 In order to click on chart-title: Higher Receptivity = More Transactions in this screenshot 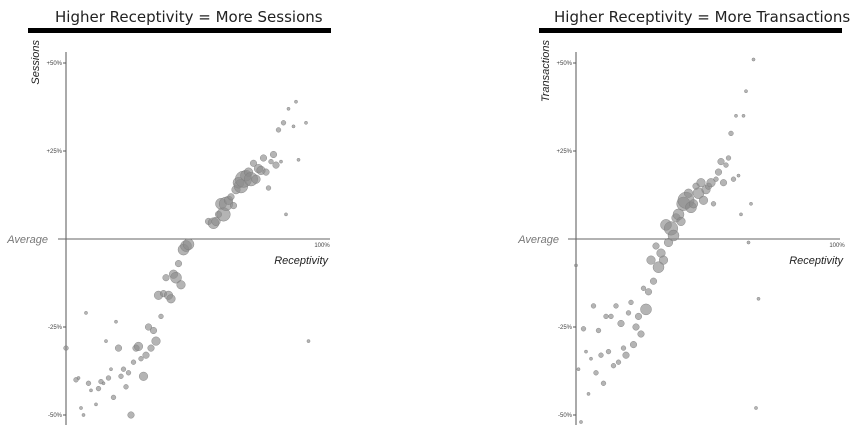, I will do `click(702, 17)`.